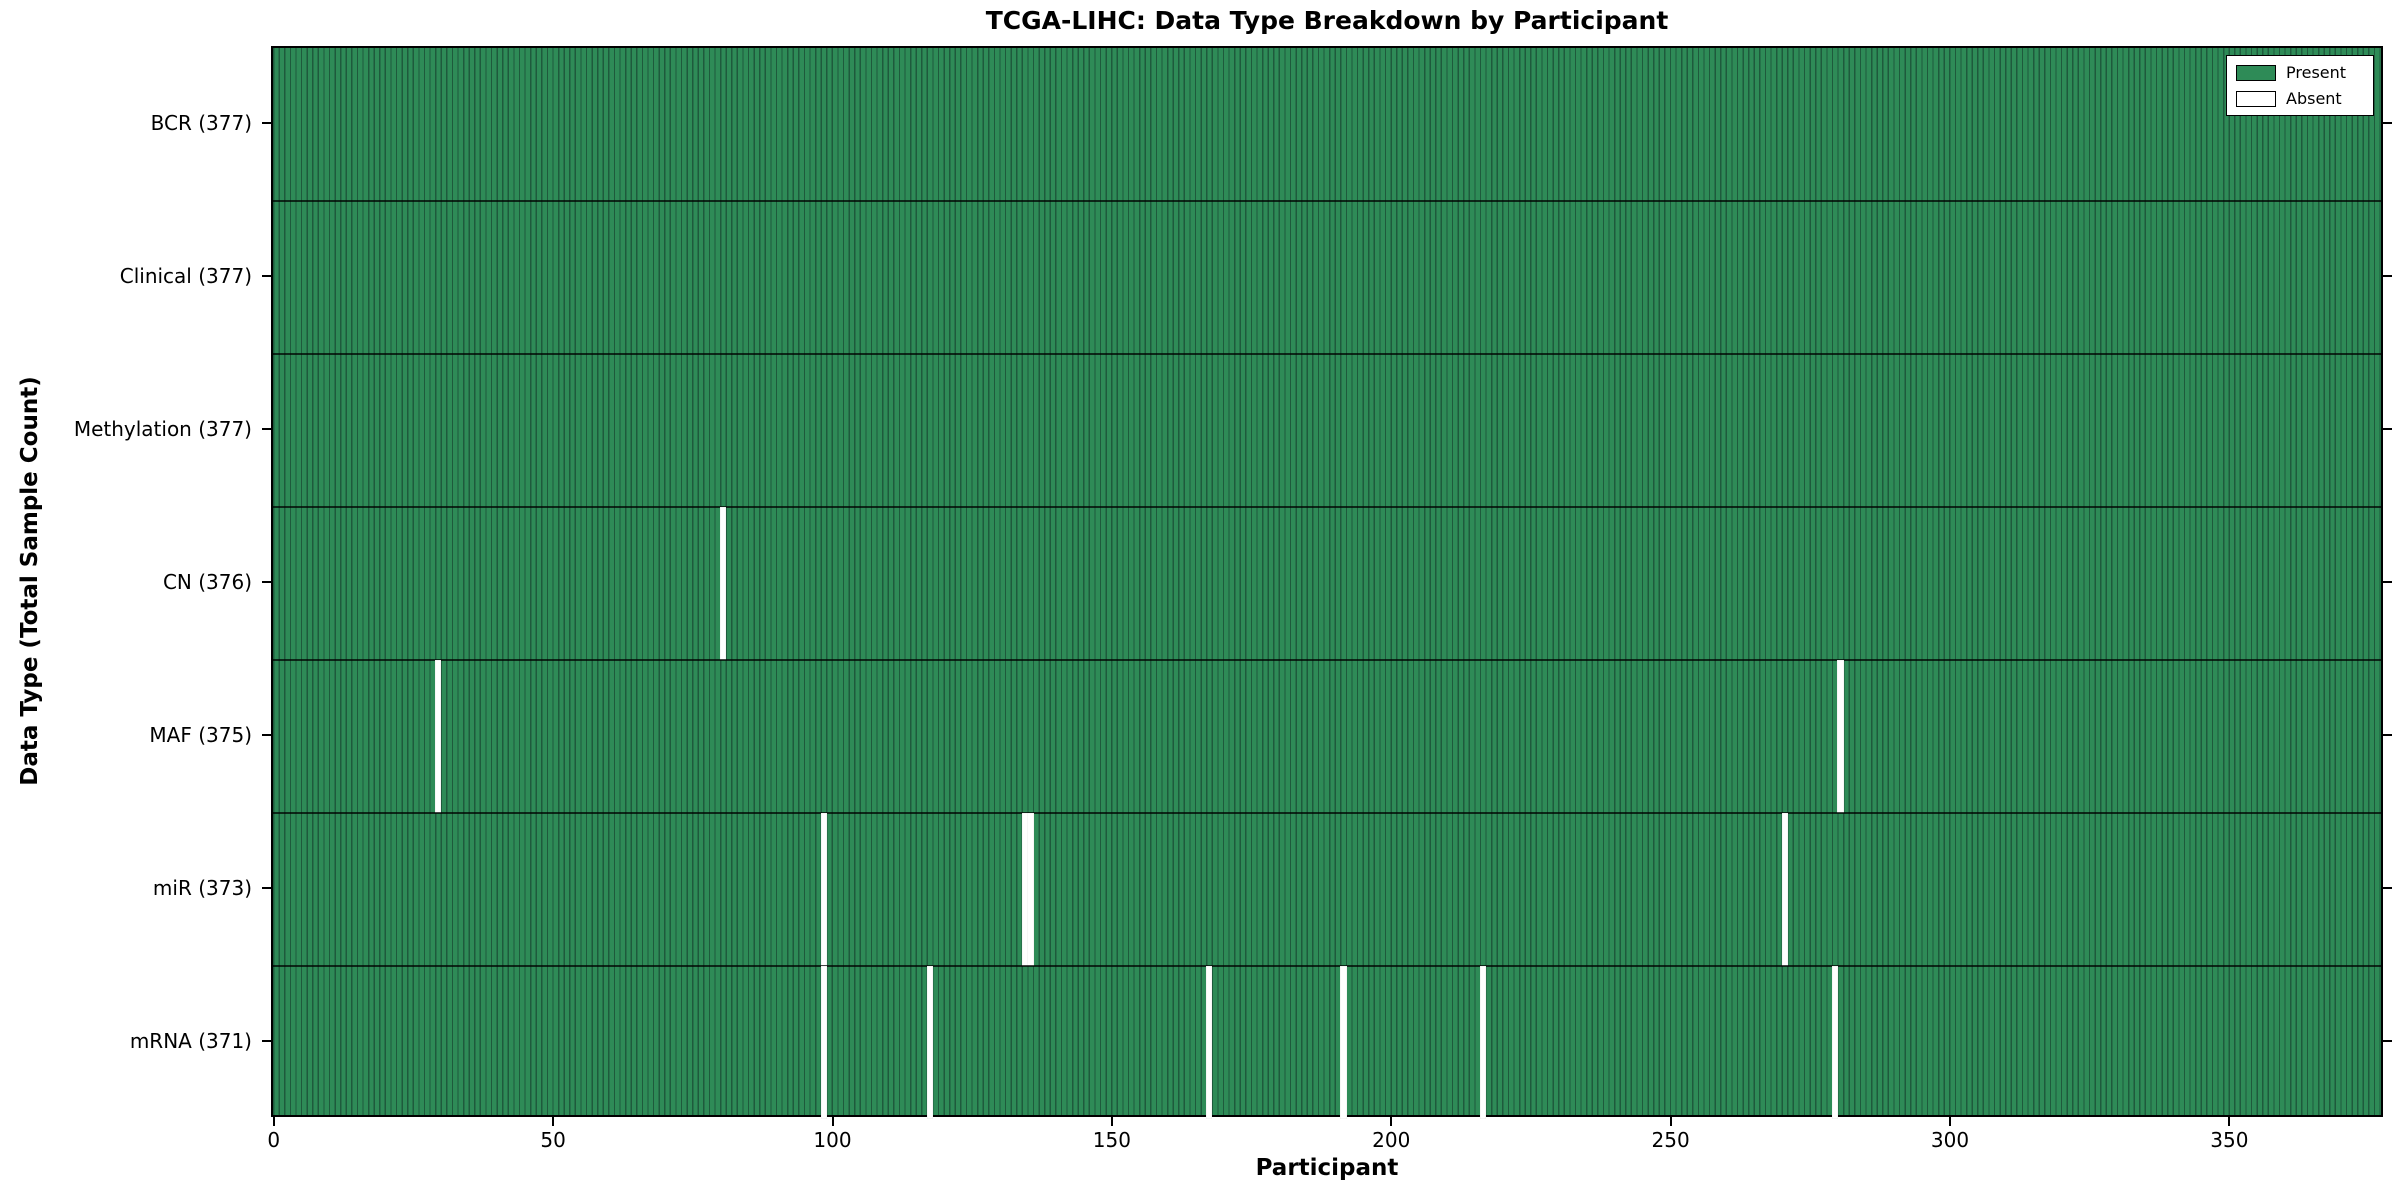  I want to click on absent-swatch-icon, so click(2256, 98).